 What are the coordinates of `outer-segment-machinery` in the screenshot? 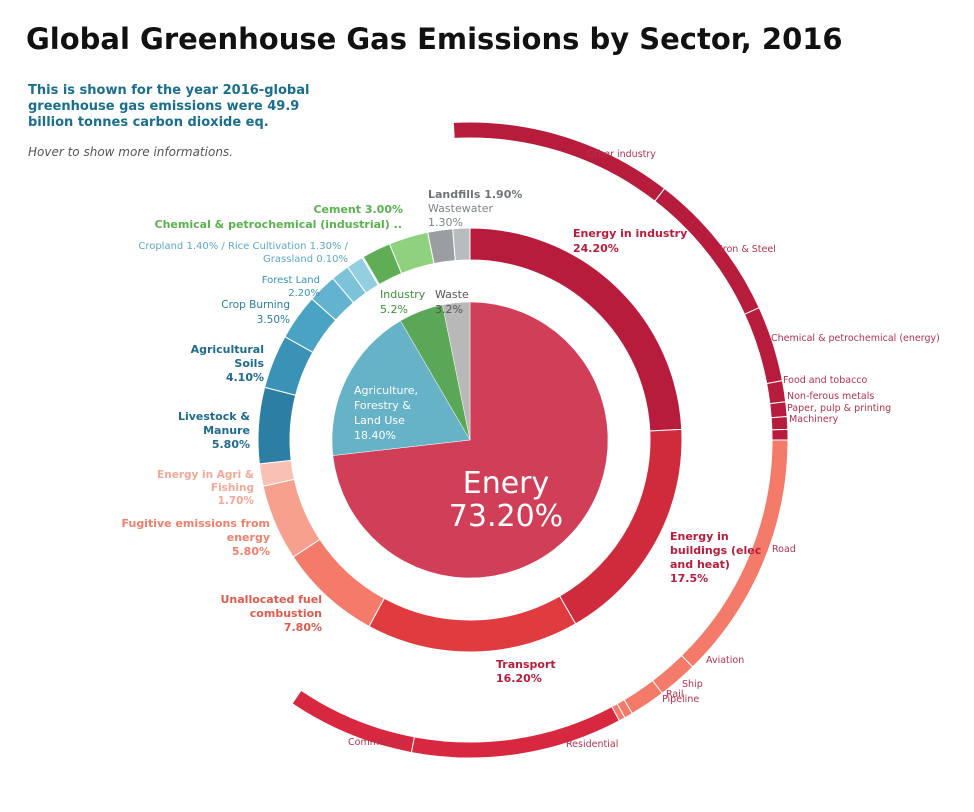 It's located at (780, 434).